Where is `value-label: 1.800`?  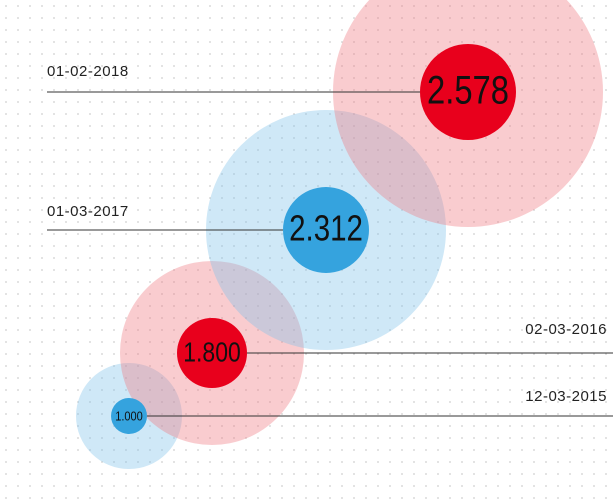 value-label: 1.800 is located at coordinates (211, 352).